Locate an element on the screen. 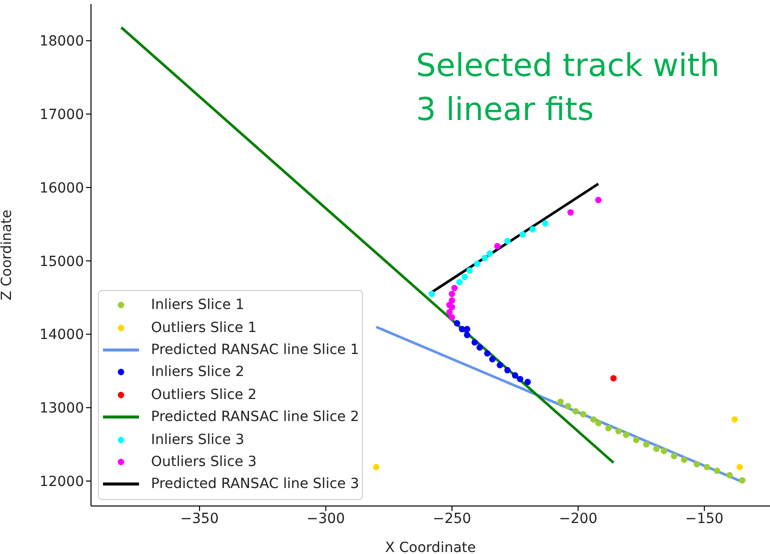 The width and height of the screenshot is (770, 554). y-tick-label: 15000 is located at coordinates (61, 262).